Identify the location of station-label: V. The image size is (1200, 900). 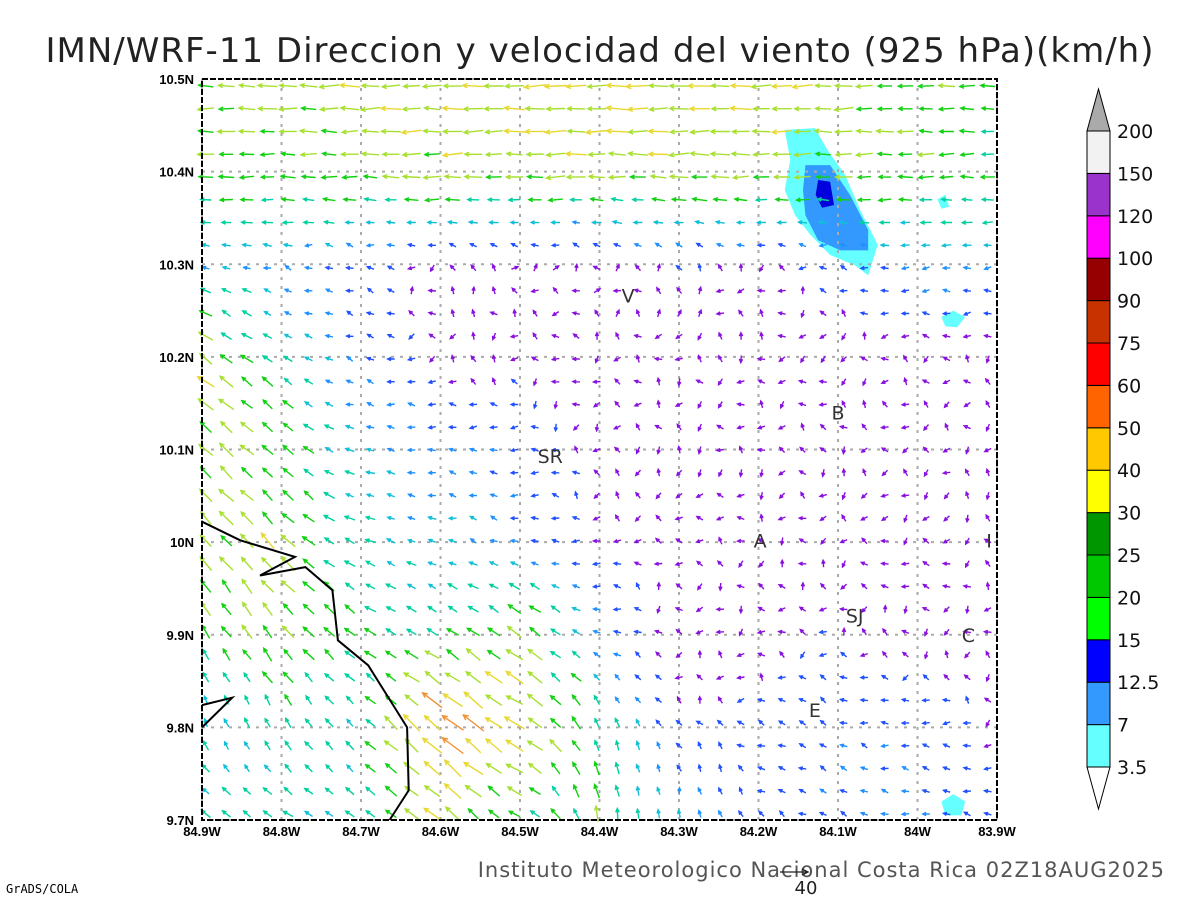
(628, 297).